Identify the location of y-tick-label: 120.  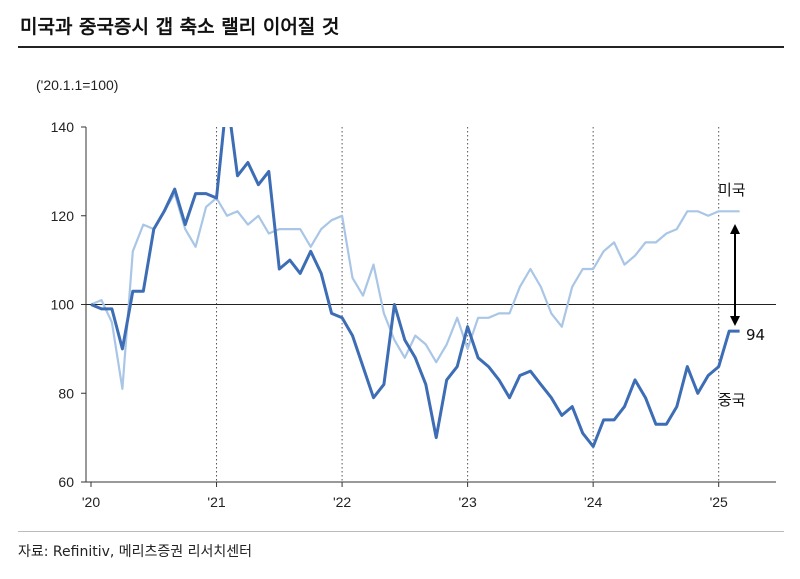
(63, 216).